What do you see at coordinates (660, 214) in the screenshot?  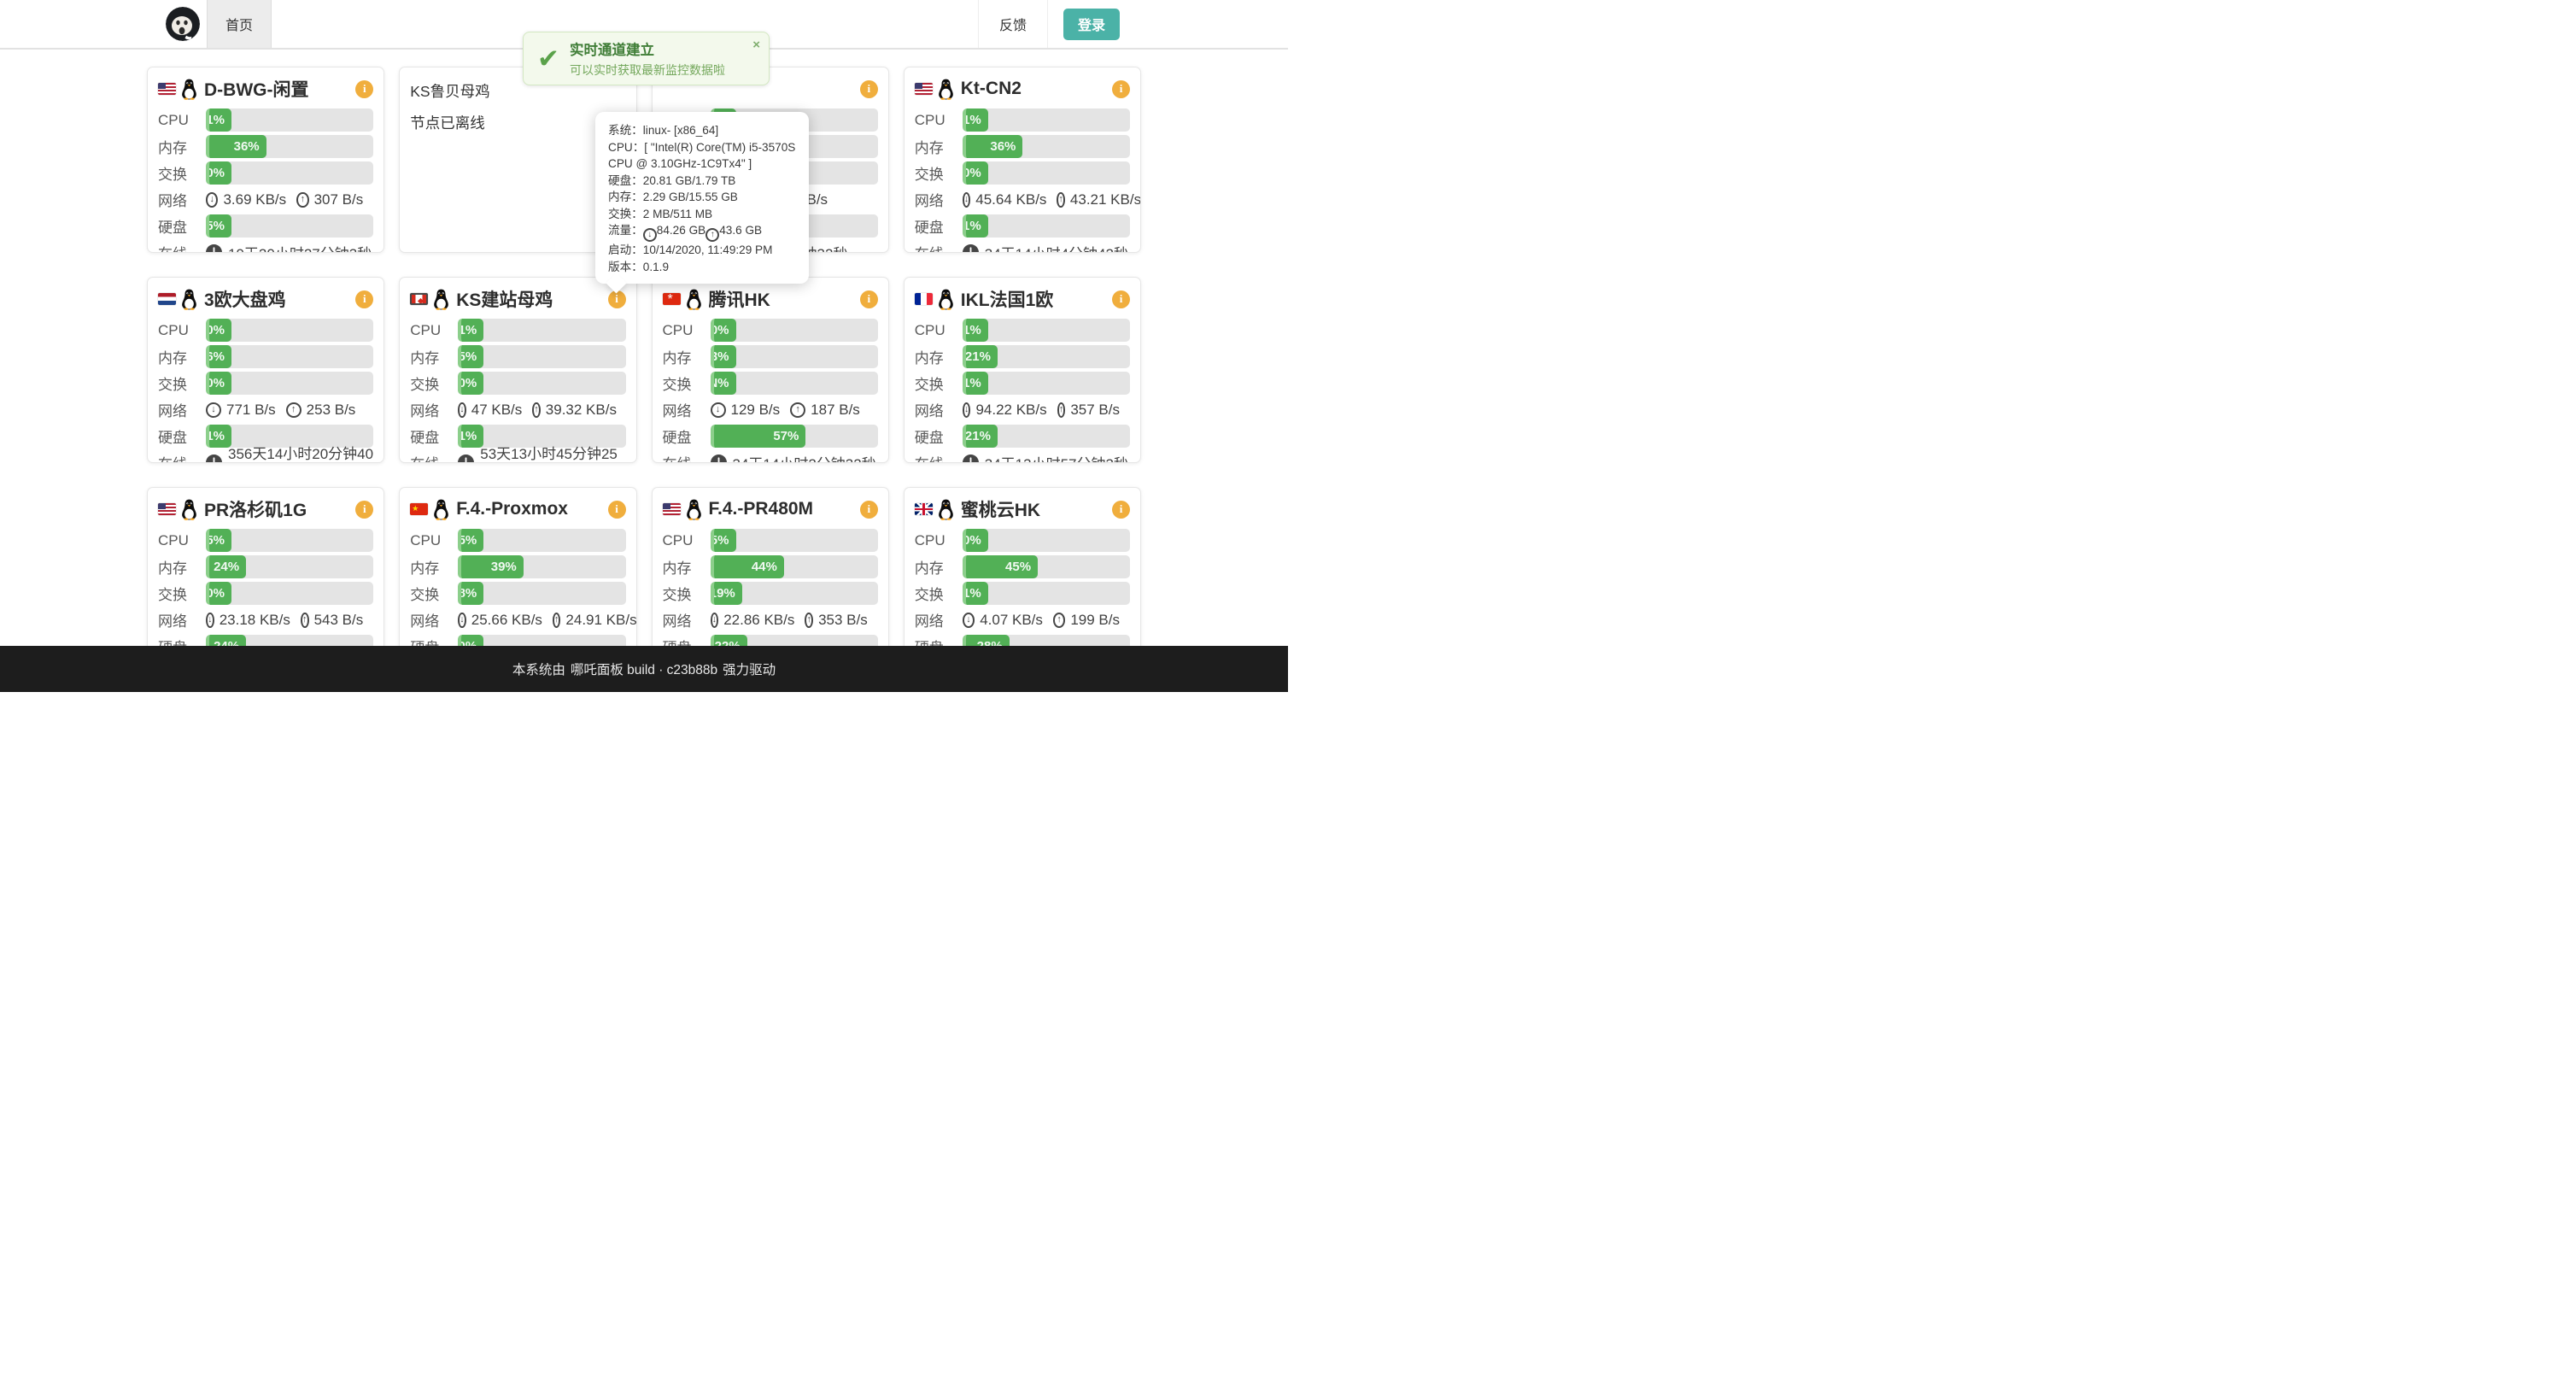 I see `tooltip-row-swap: 交换：2 MB/511 MB` at bounding box center [660, 214].